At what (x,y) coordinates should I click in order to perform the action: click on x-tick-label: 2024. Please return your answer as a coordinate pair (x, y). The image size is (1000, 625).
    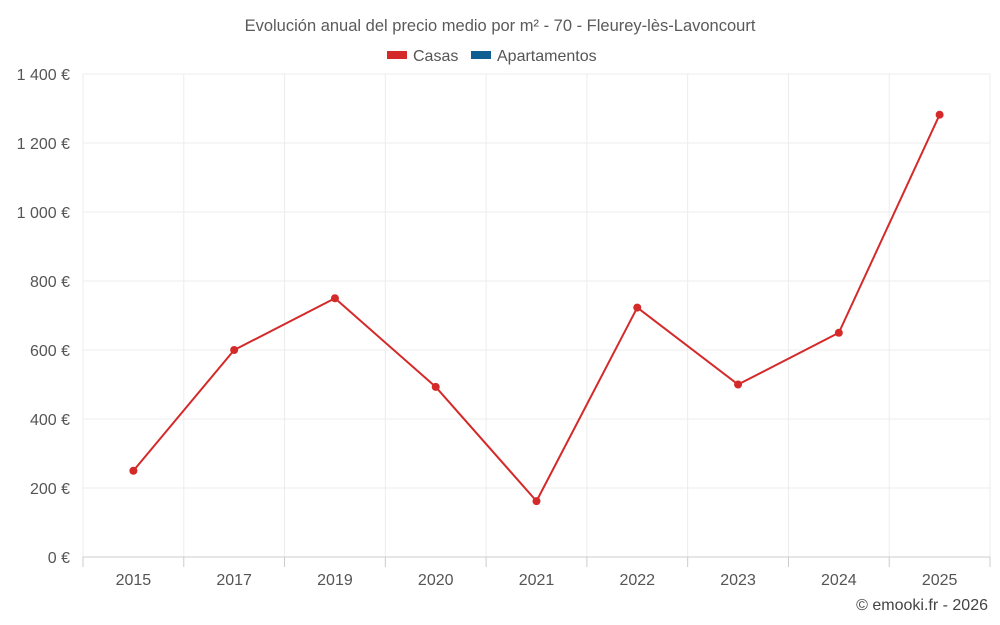
    Looking at the image, I should click on (839, 580).